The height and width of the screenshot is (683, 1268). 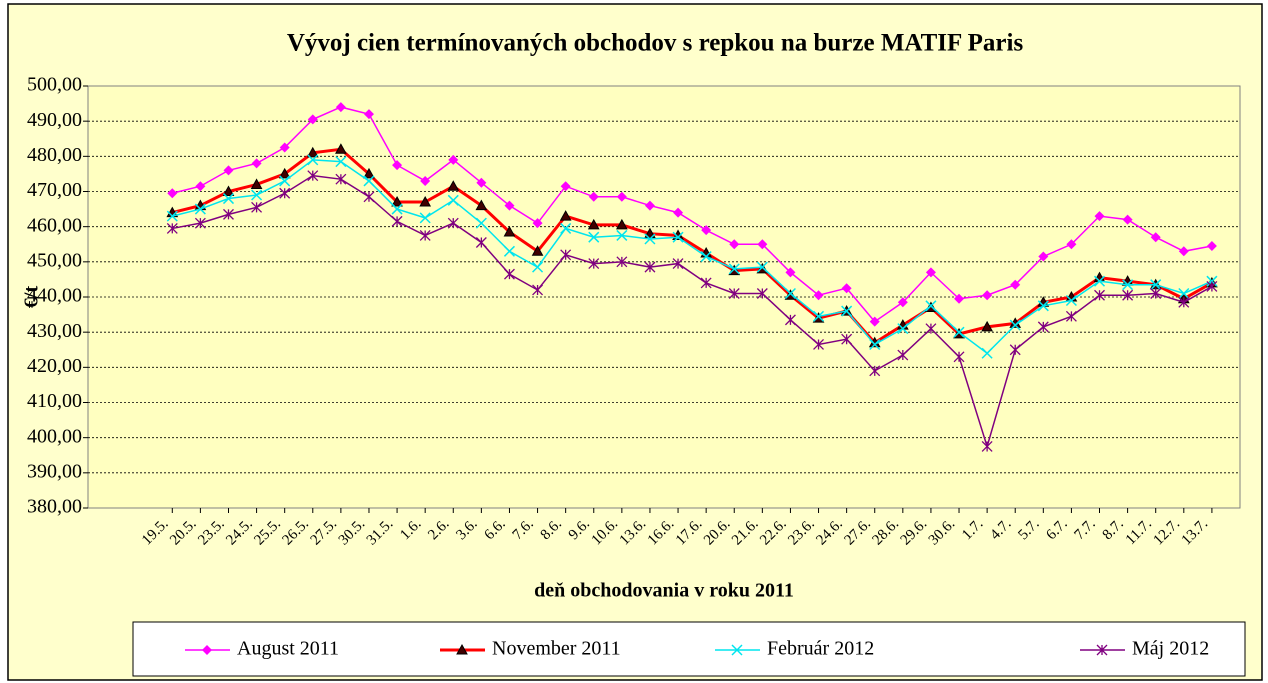 What do you see at coordinates (54, 366) in the screenshot?
I see `y-tick-label: 420,00` at bounding box center [54, 366].